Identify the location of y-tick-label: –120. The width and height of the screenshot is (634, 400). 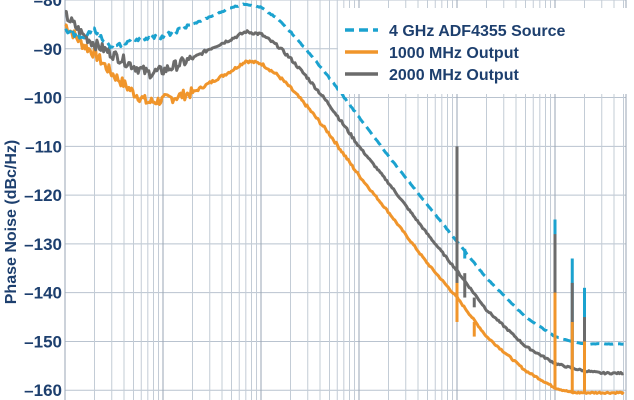
(43, 195).